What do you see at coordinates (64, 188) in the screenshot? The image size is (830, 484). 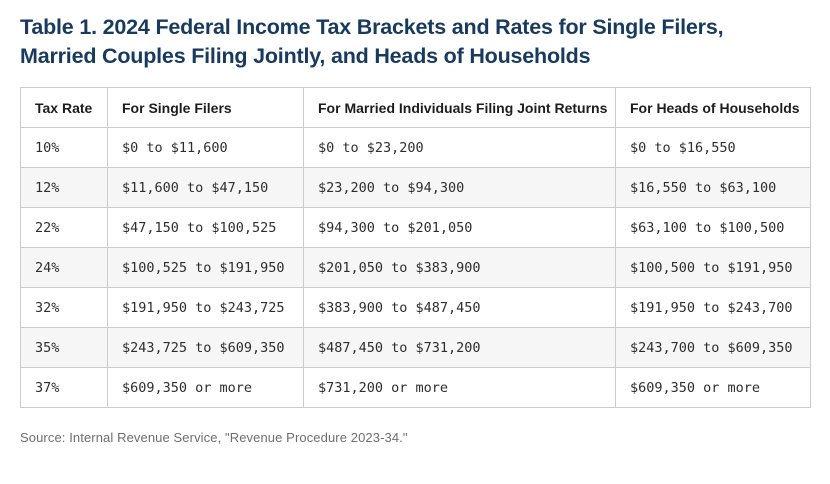 I see `tax-rate-cell: 12%` at bounding box center [64, 188].